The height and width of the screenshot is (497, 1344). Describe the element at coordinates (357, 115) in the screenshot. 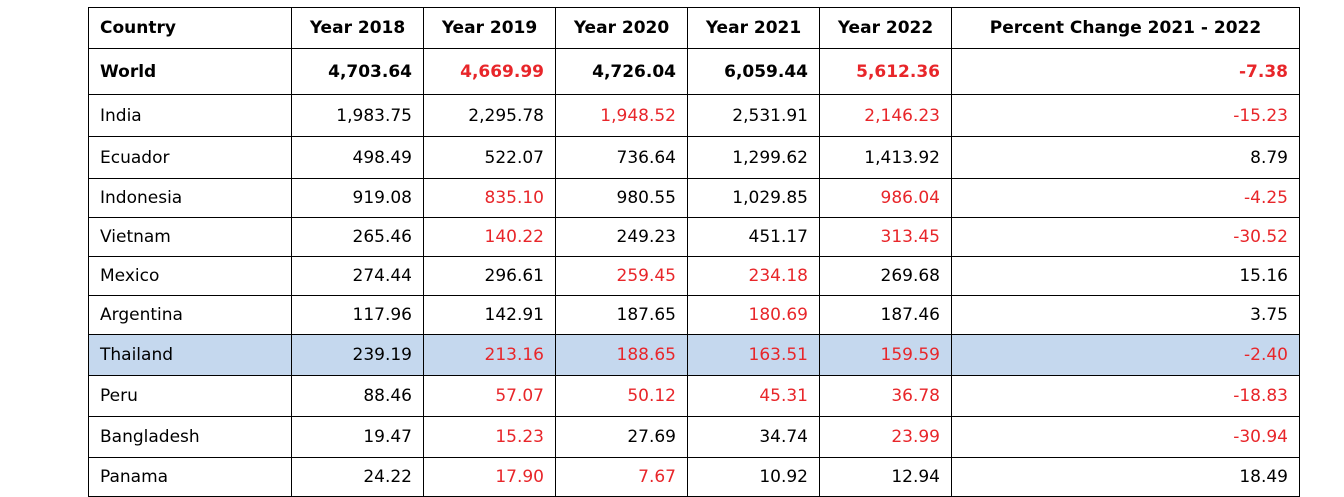

I see `value-cell: 1,983.75` at that location.